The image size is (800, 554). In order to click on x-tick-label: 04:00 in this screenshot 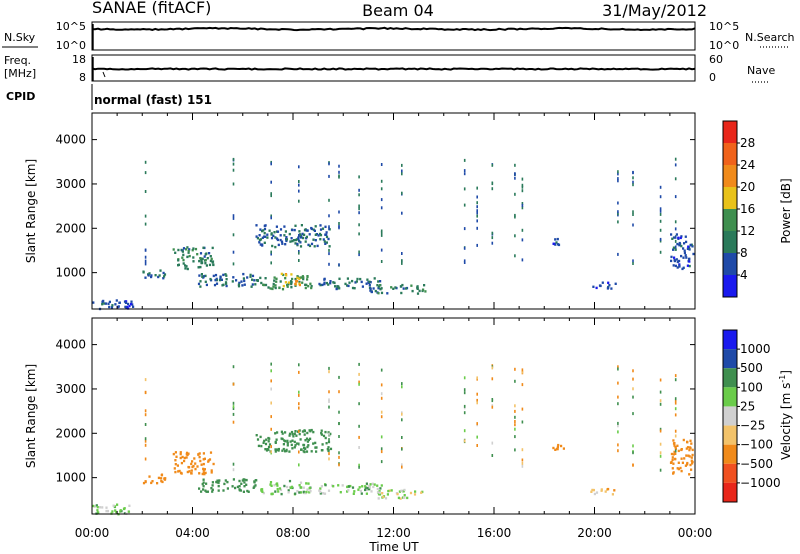, I will do `click(192, 533)`.